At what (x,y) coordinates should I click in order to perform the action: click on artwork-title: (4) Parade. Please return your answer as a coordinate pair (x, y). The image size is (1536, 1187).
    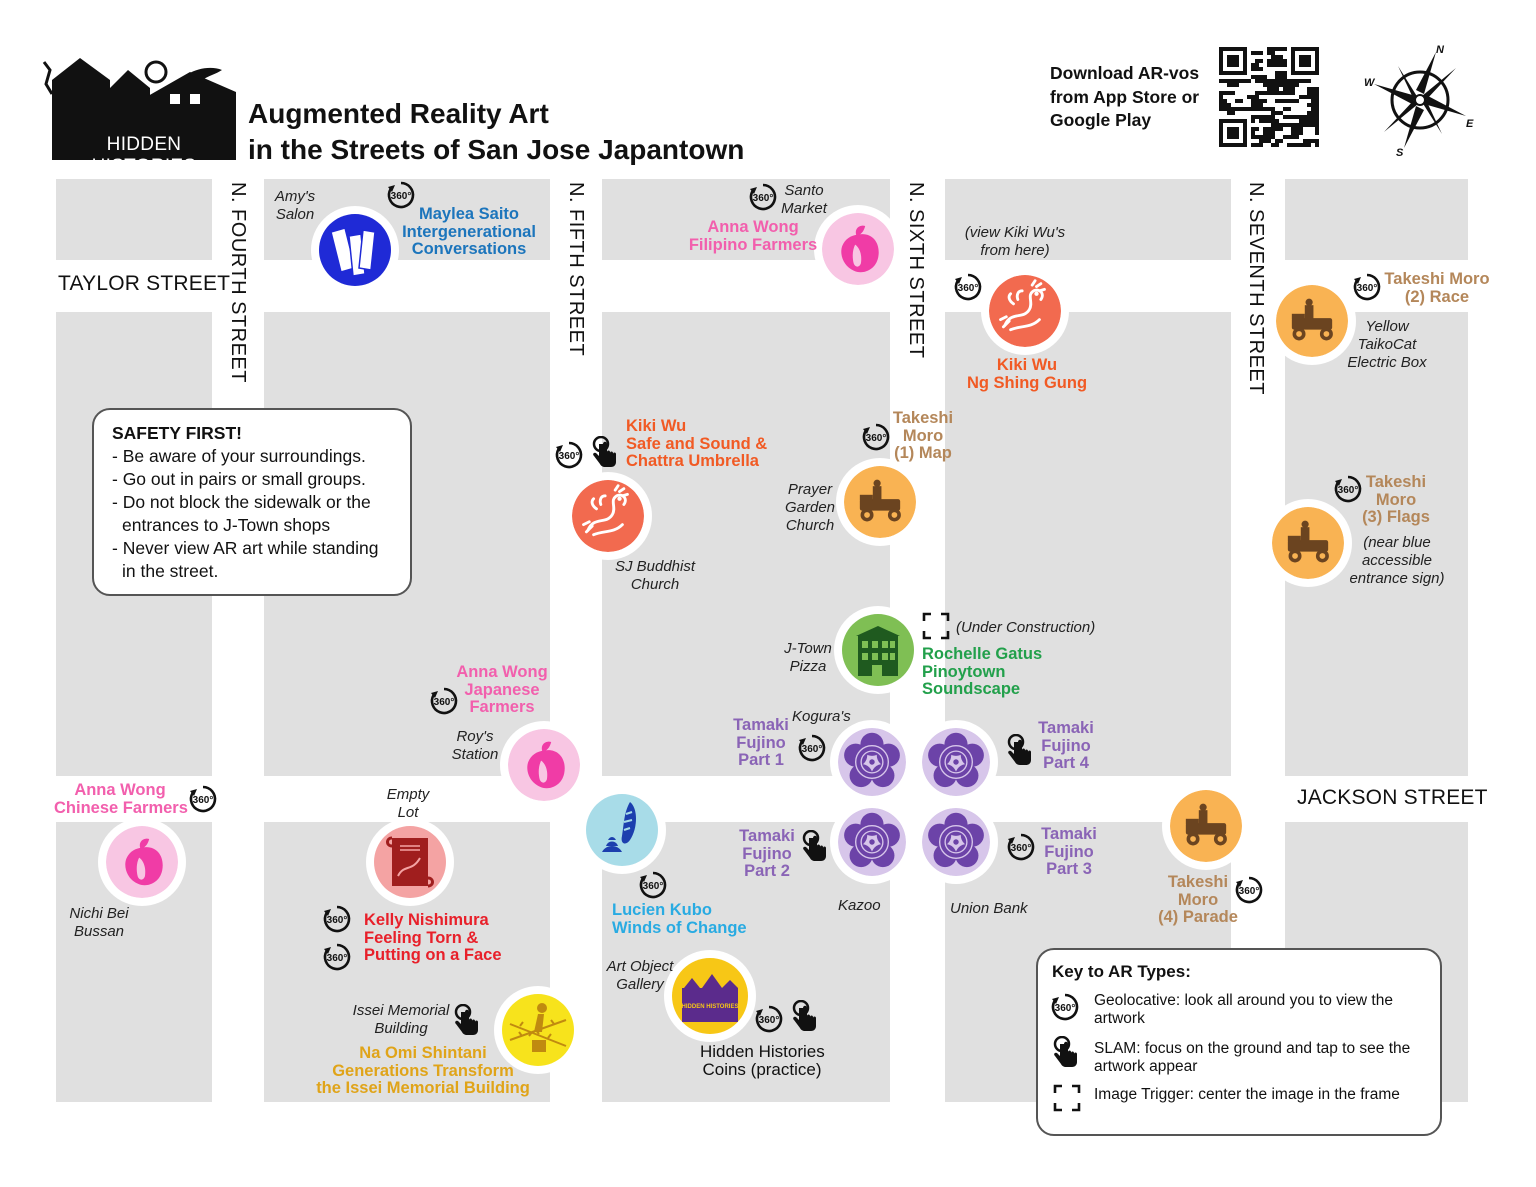
    Looking at the image, I should click on (1198, 917).